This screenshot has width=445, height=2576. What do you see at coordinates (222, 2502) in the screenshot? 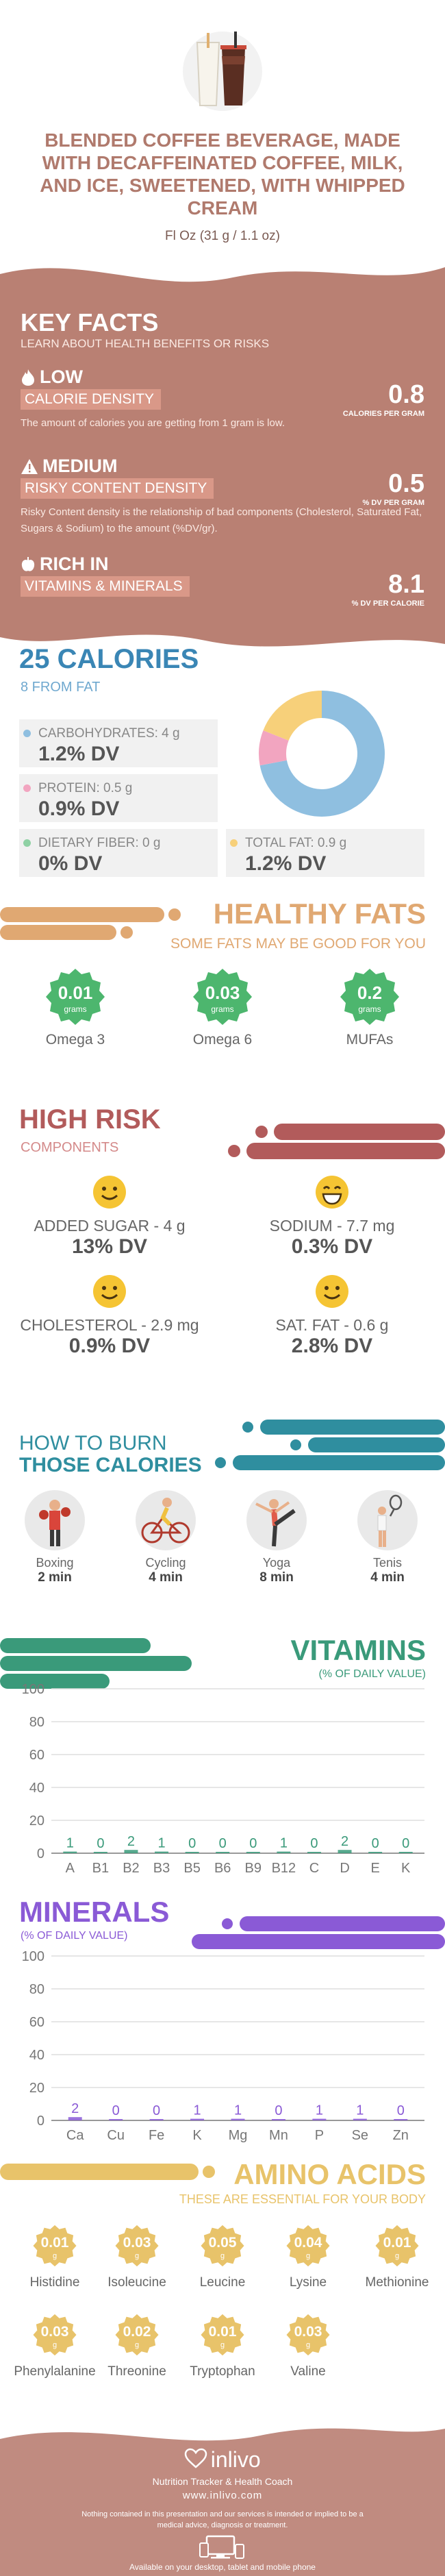
I see `footer-background` at bounding box center [222, 2502].